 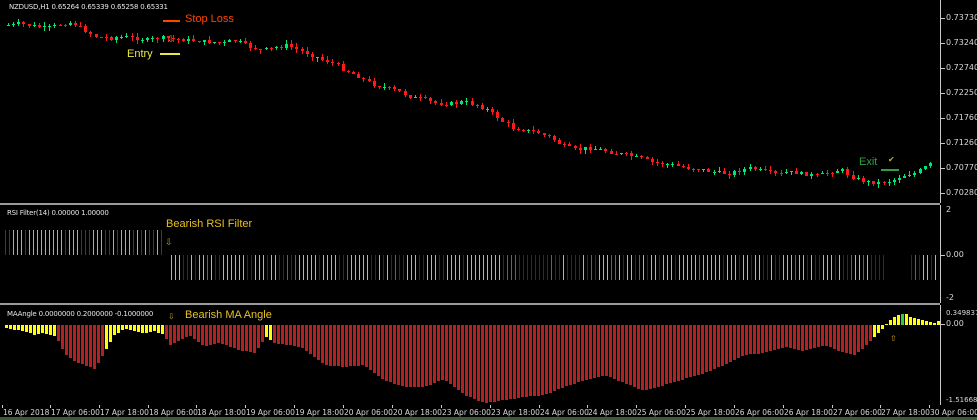 I want to click on time-label: 26 Apr 06:00, so click(x=759, y=412).